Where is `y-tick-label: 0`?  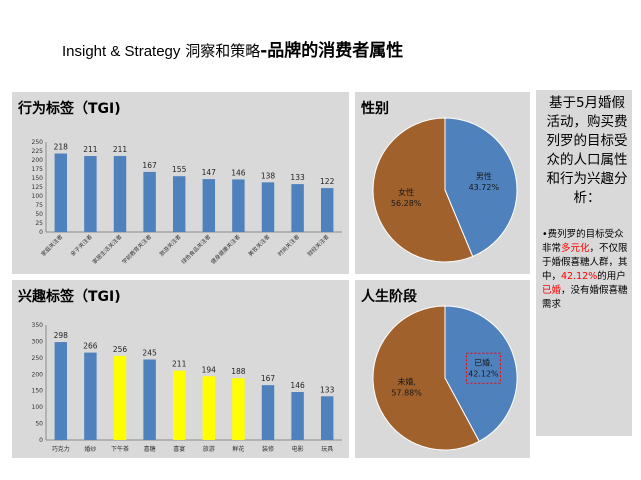
y-tick-label: 0 is located at coordinates (41, 232).